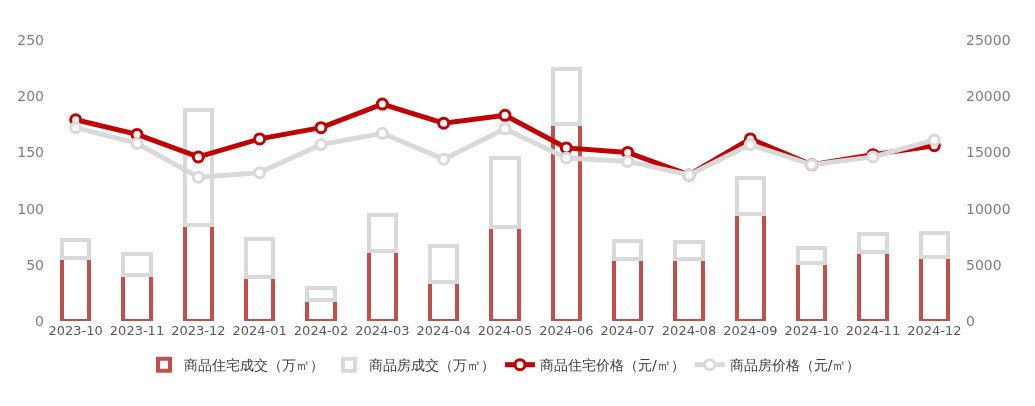  What do you see at coordinates (612, 365) in the screenshot?
I see `legend-label: 商品住宅价格（元/㎡）` at bounding box center [612, 365].